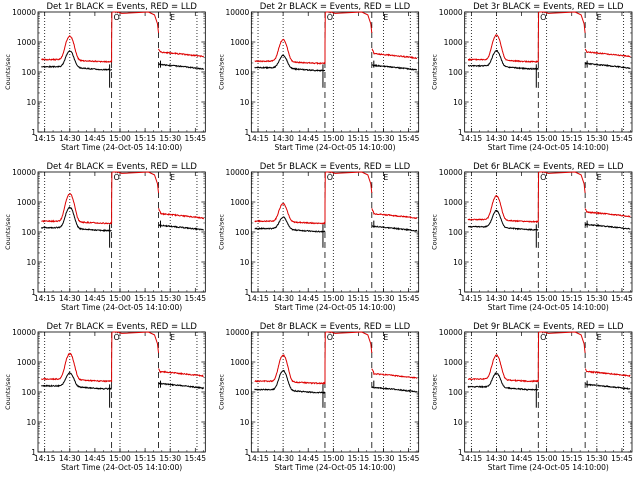 The height and width of the screenshot is (480, 640). What do you see at coordinates (121, 7) in the screenshot?
I see `panel-title: Det 1r BLACK = Events, RED = LLD` at bounding box center [121, 7].